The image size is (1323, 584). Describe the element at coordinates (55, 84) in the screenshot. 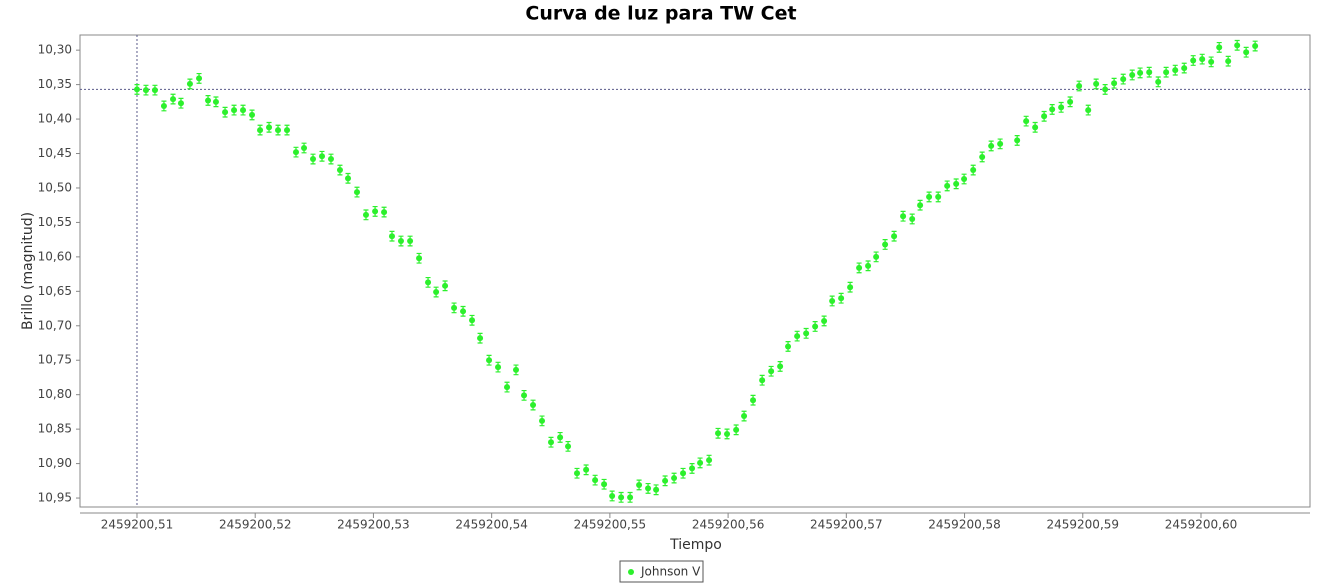

I see `y-tick-label: 10,35` at that location.